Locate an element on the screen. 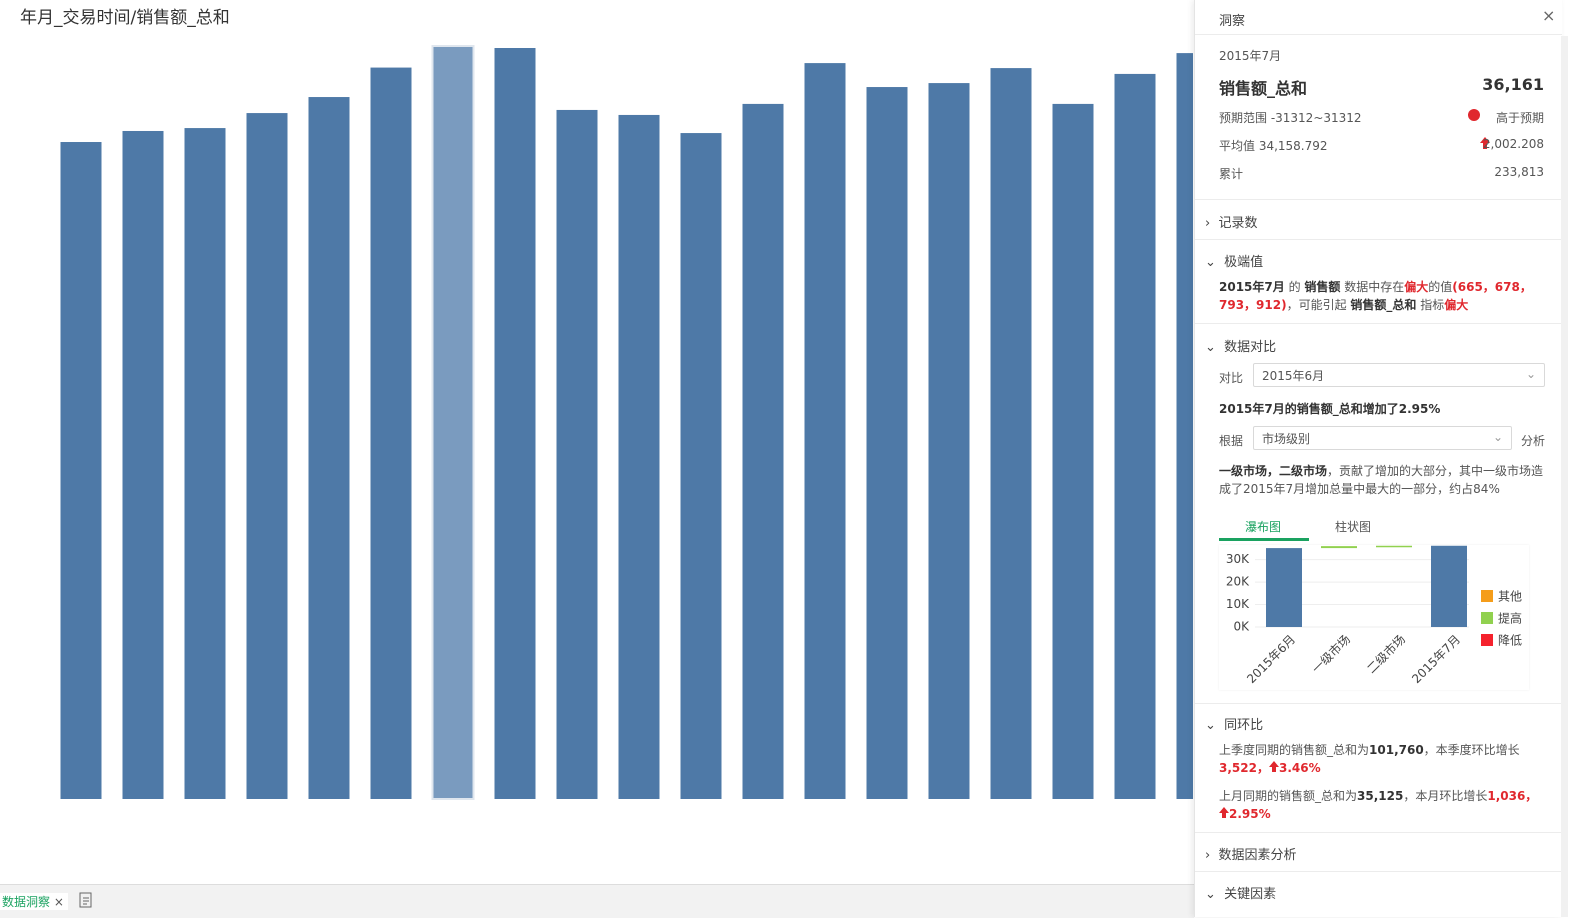 This screenshot has height=918, width=1575. section-header: › 记录数 is located at coordinates (1231, 223).